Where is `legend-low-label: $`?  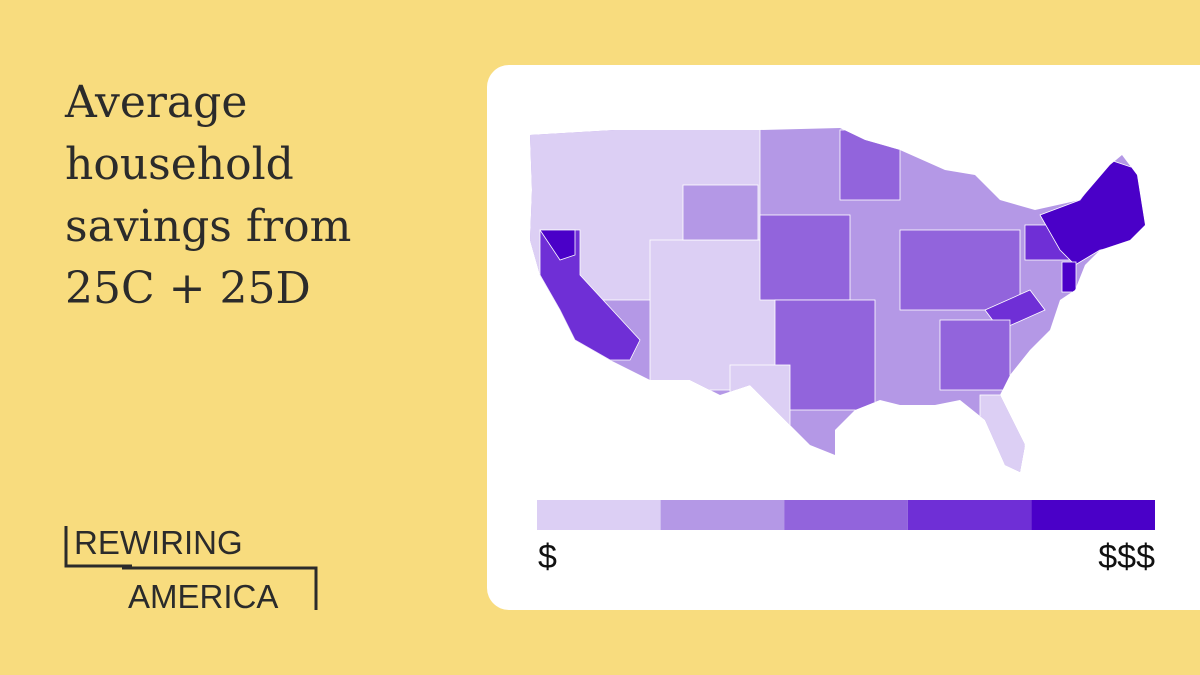
legend-low-label: $ is located at coordinates (547, 557).